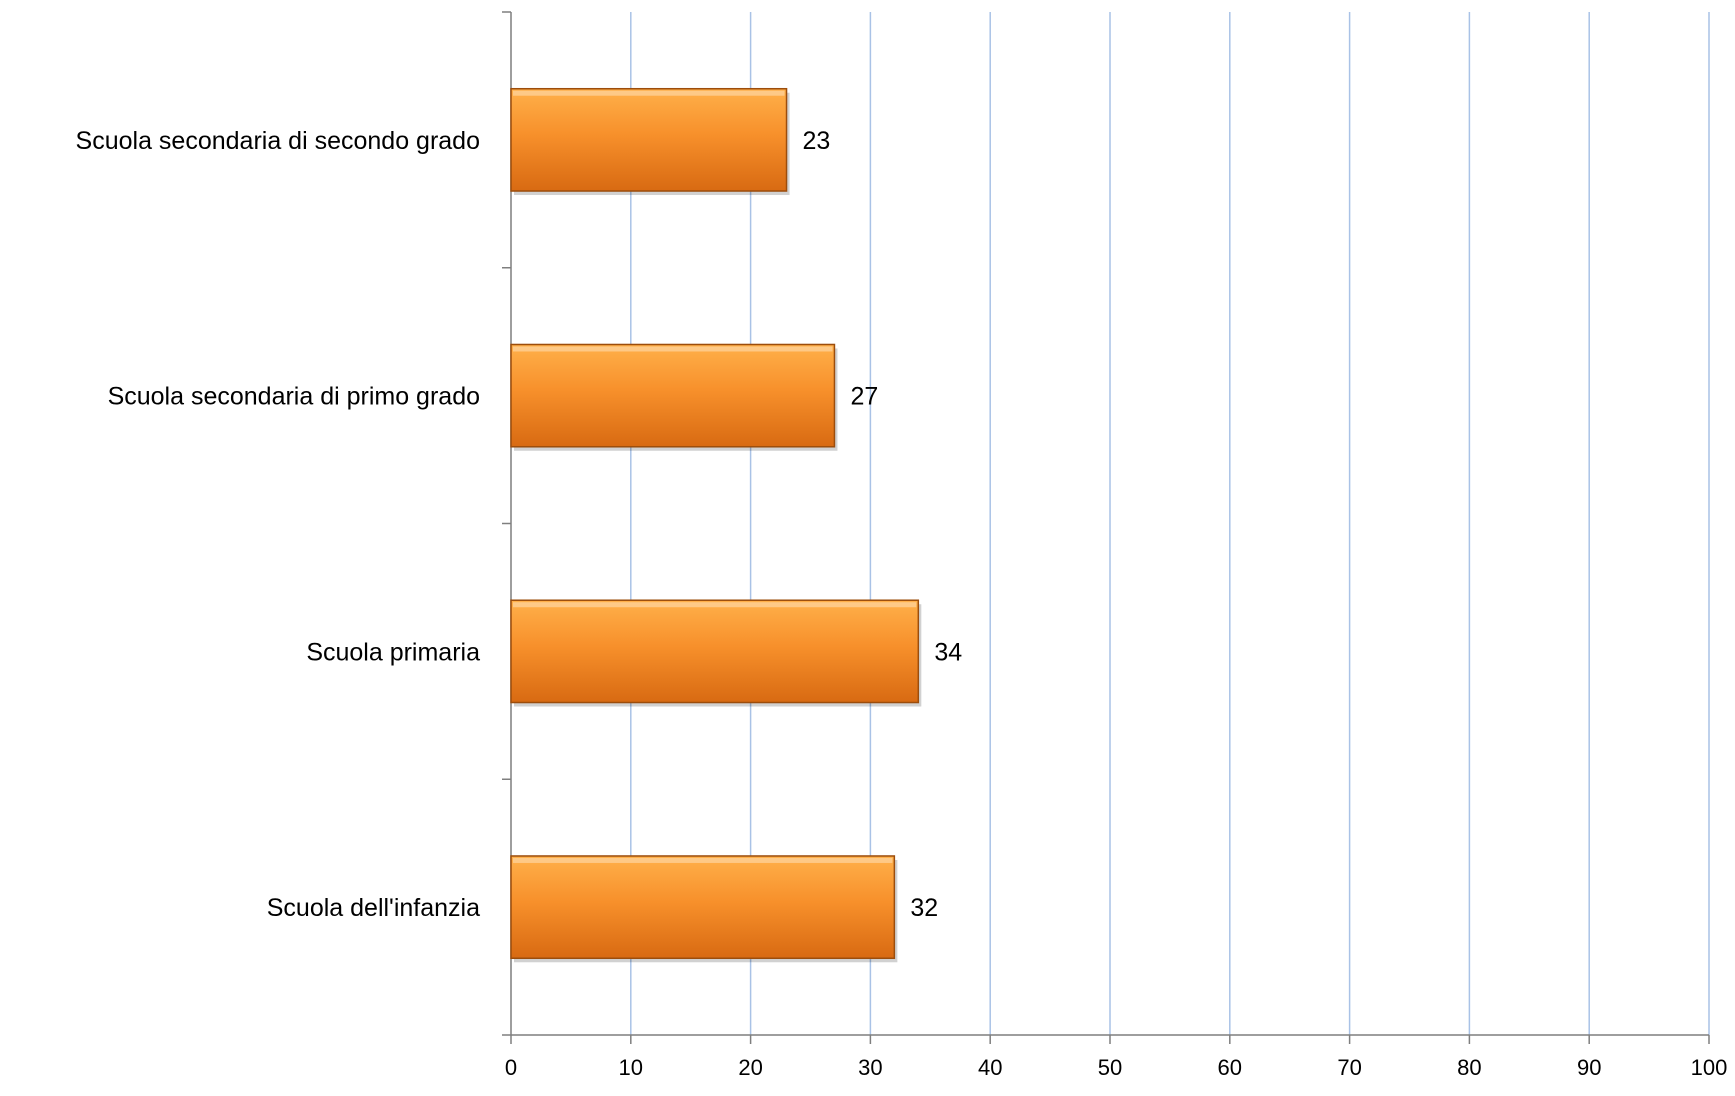  Describe the element at coordinates (817, 141) in the screenshot. I see `data-label: 23` at that location.